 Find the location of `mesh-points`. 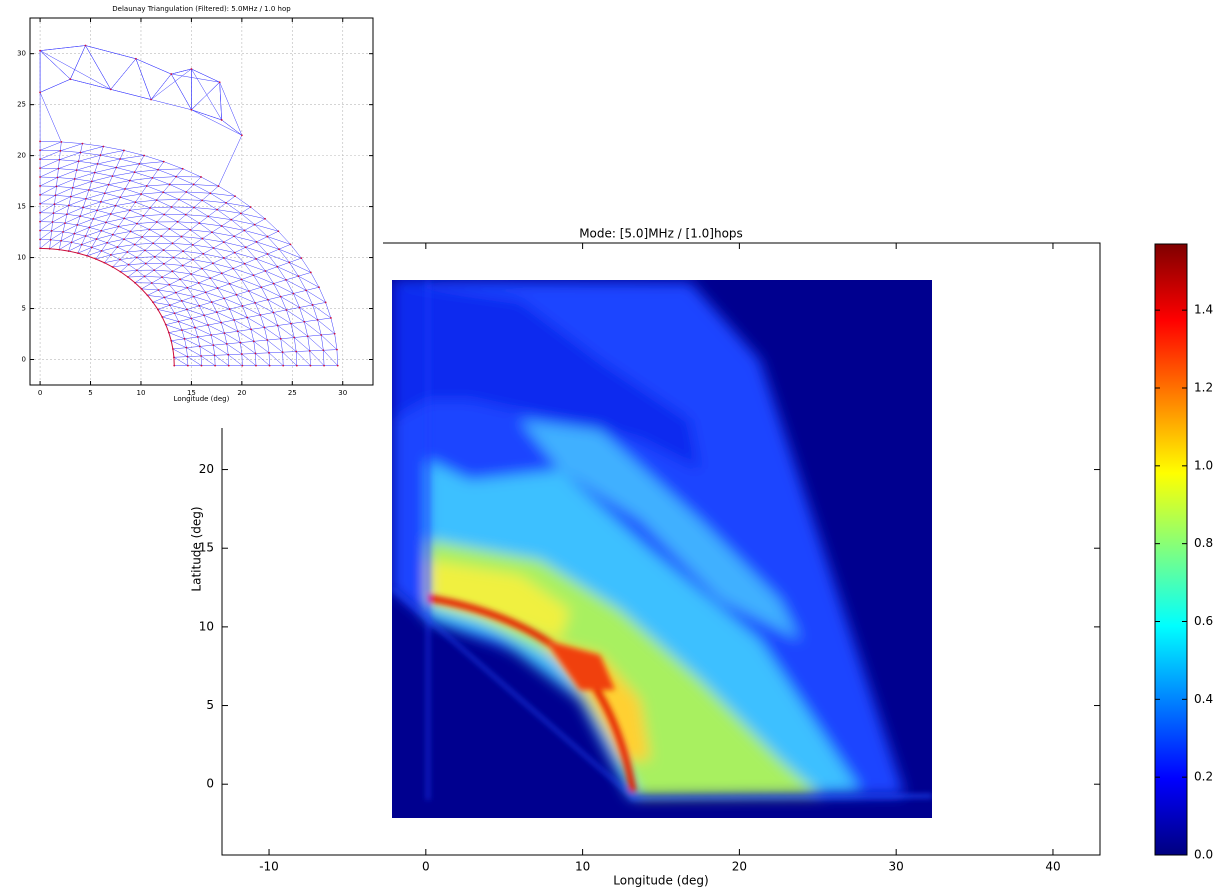

mesh-points is located at coordinates (189, 205).